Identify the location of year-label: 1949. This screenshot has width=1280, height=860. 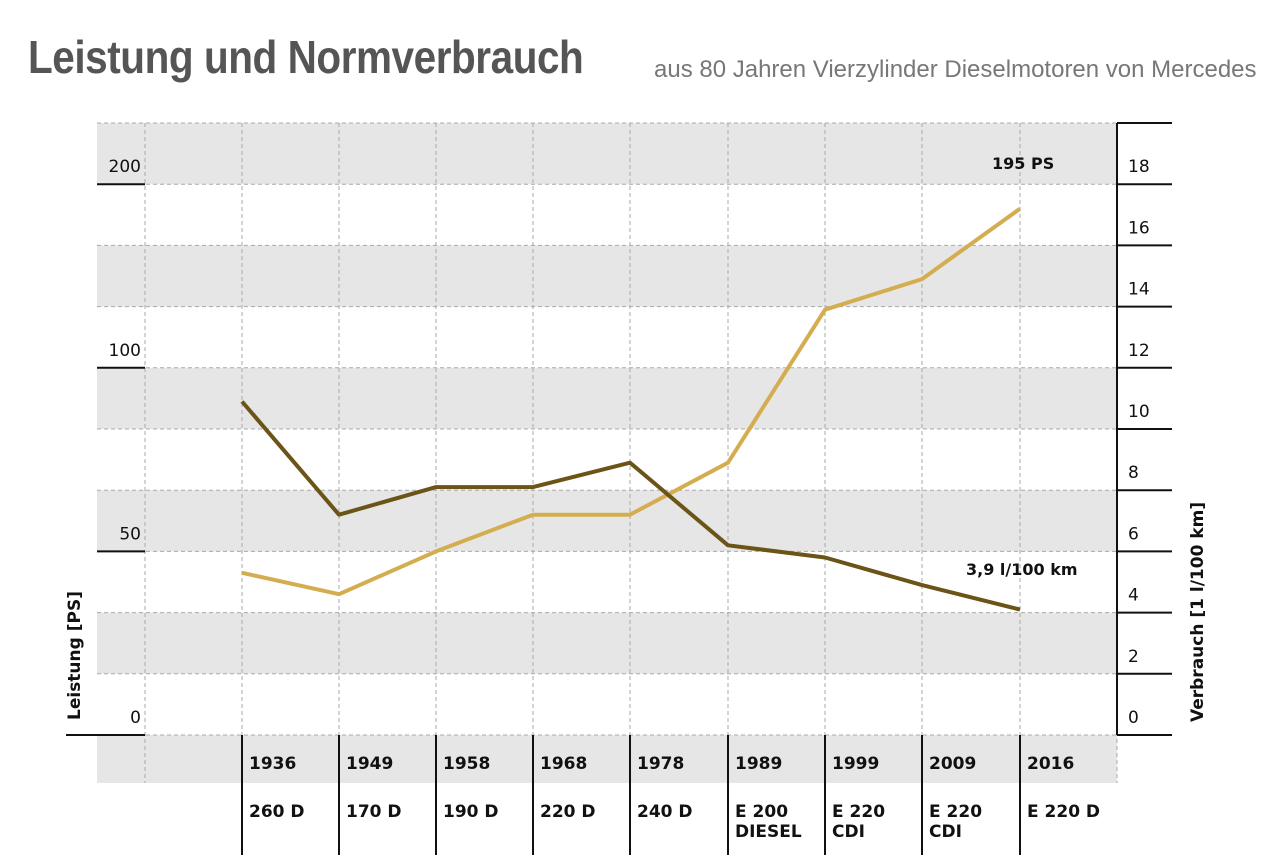
(369, 764).